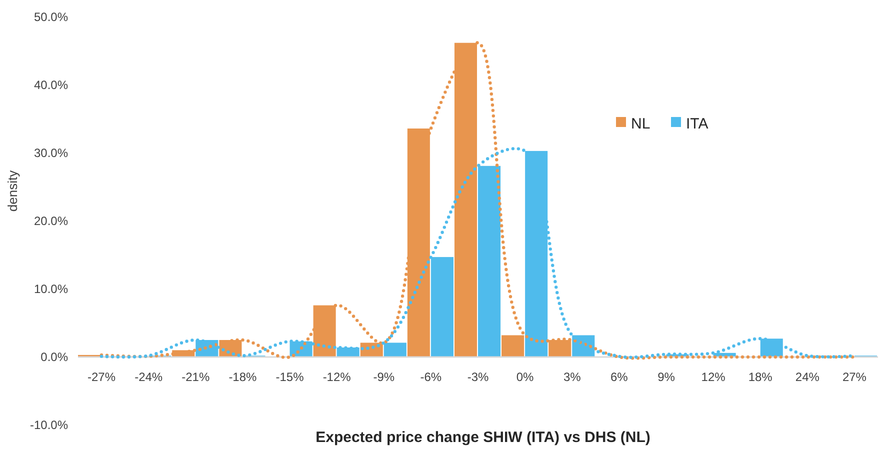 This screenshot has width=881, height=452. I want to click on x-tick-label: -21%, so click(196, 377).